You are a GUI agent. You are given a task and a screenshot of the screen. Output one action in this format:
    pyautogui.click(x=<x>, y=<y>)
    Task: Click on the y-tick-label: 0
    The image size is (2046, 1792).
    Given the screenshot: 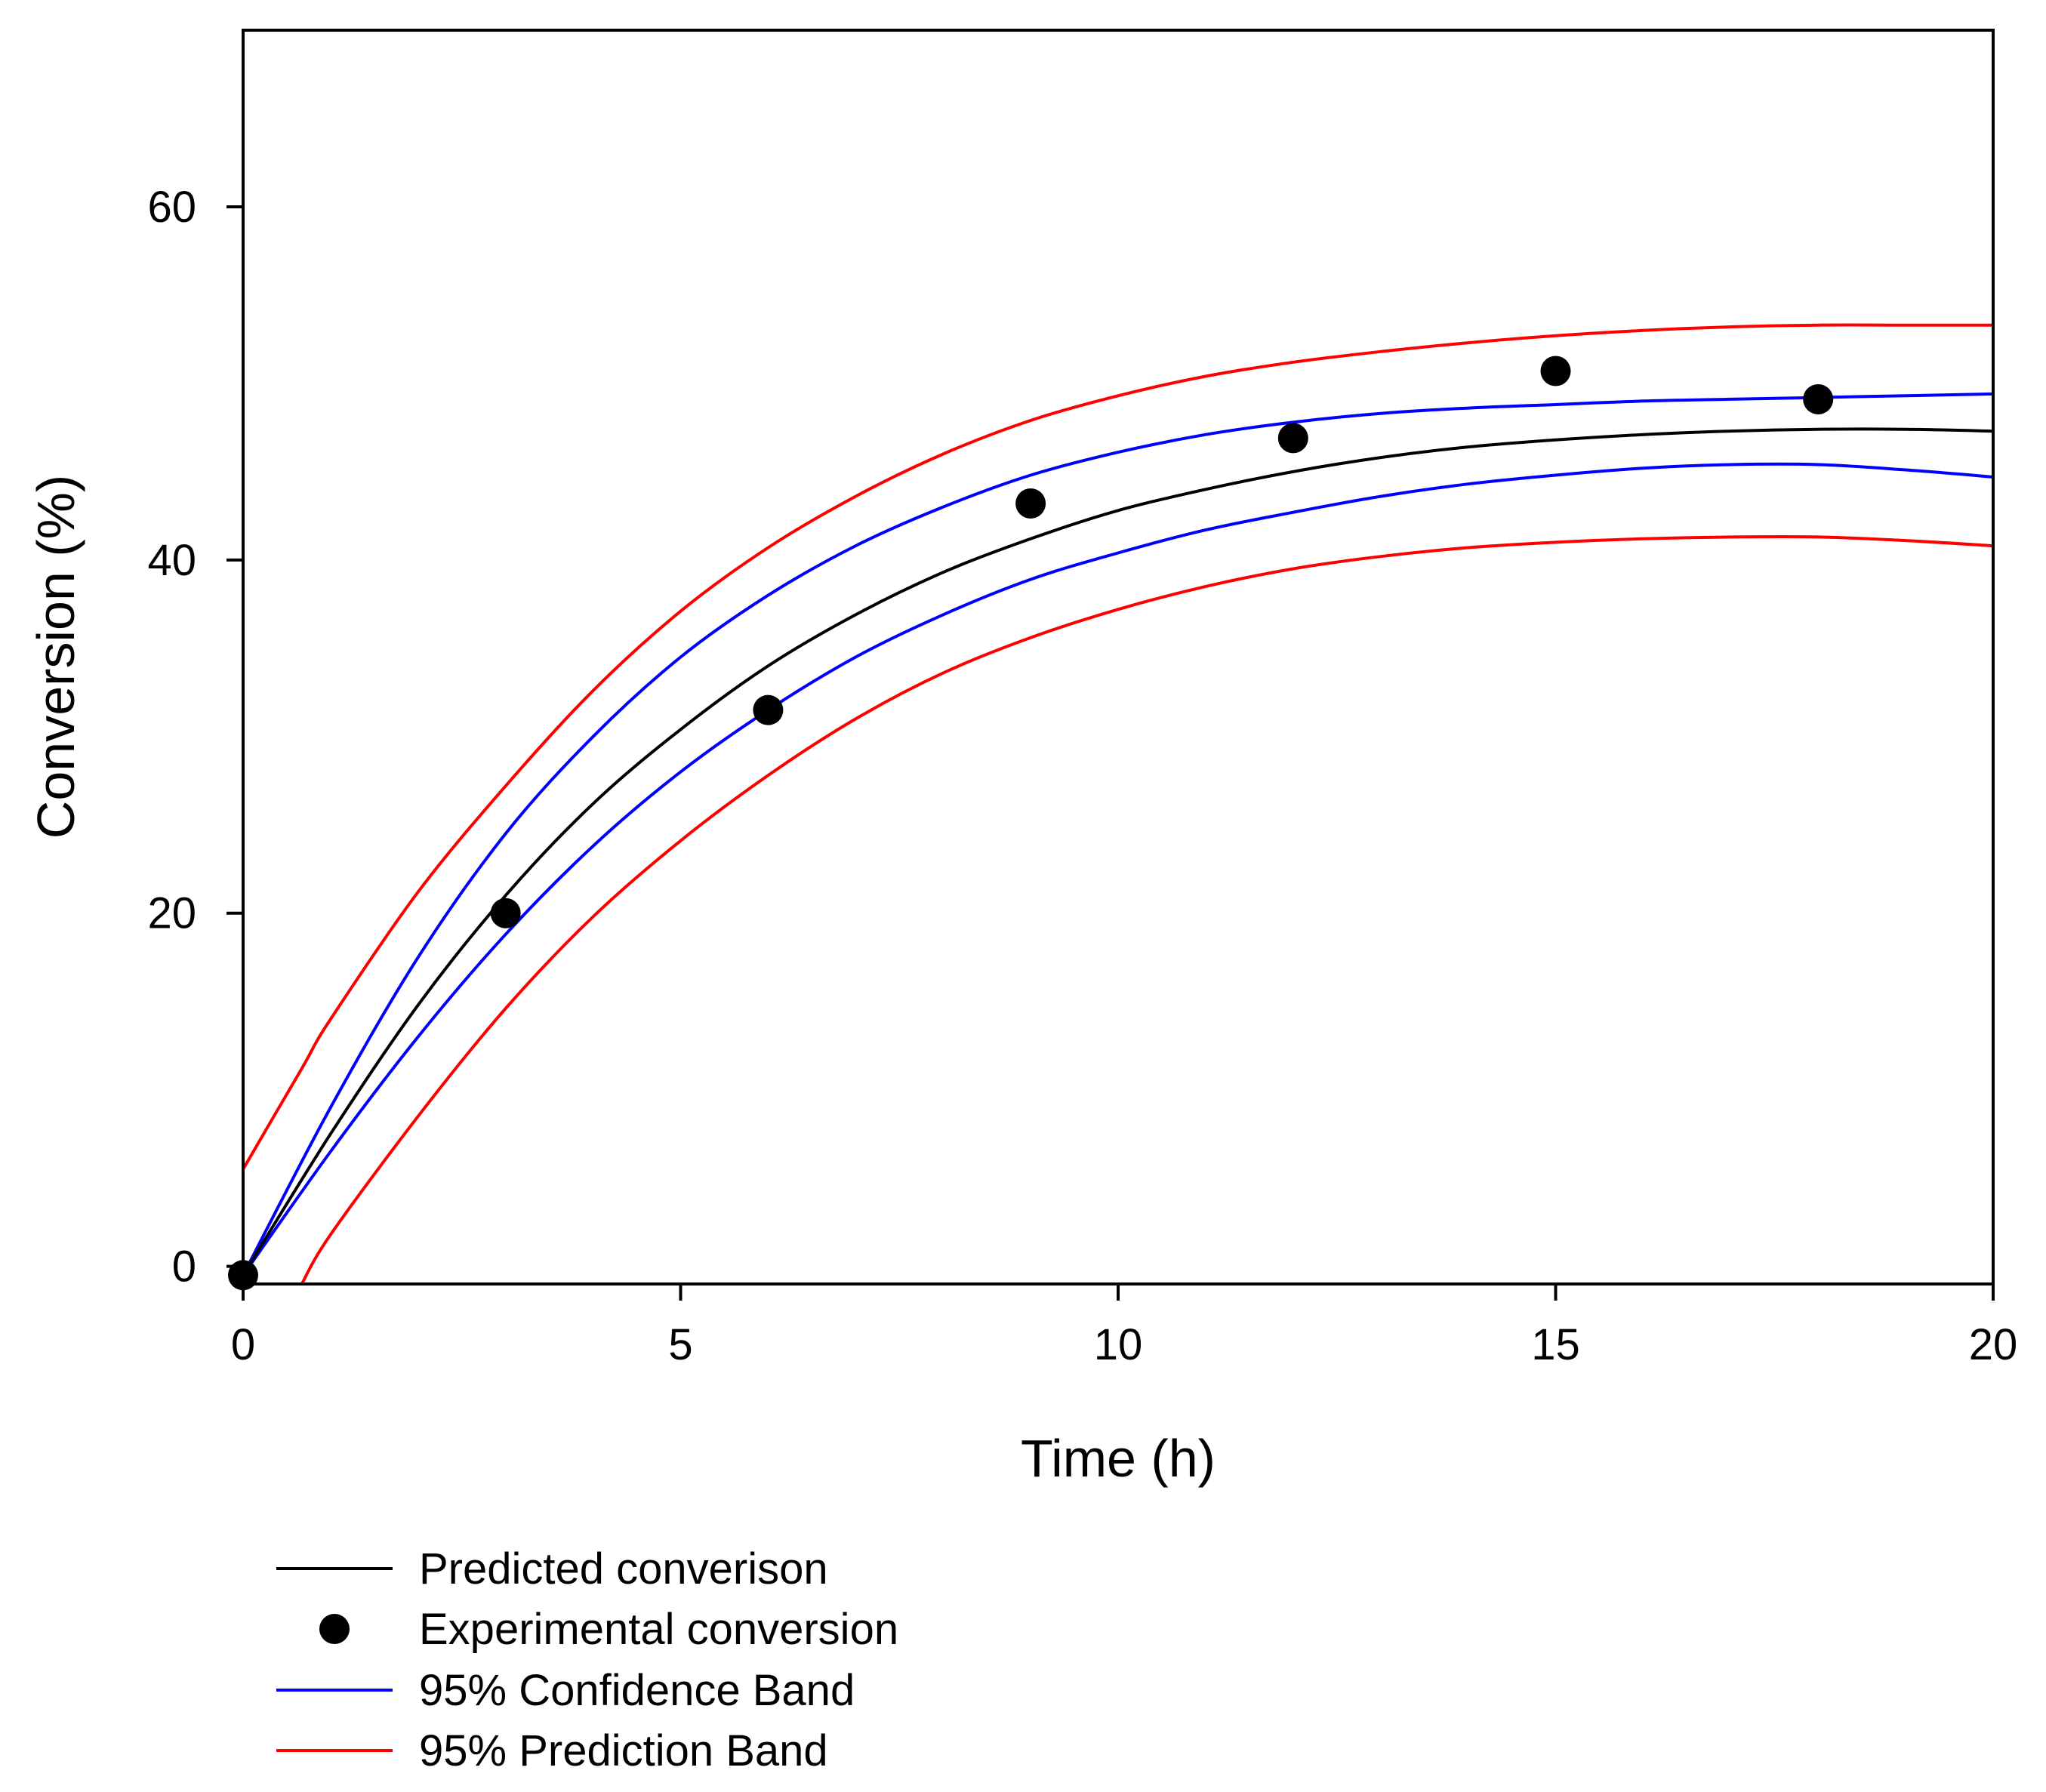 What is the action you would take?
    pyautogui.click(x=184, y=1267)
    